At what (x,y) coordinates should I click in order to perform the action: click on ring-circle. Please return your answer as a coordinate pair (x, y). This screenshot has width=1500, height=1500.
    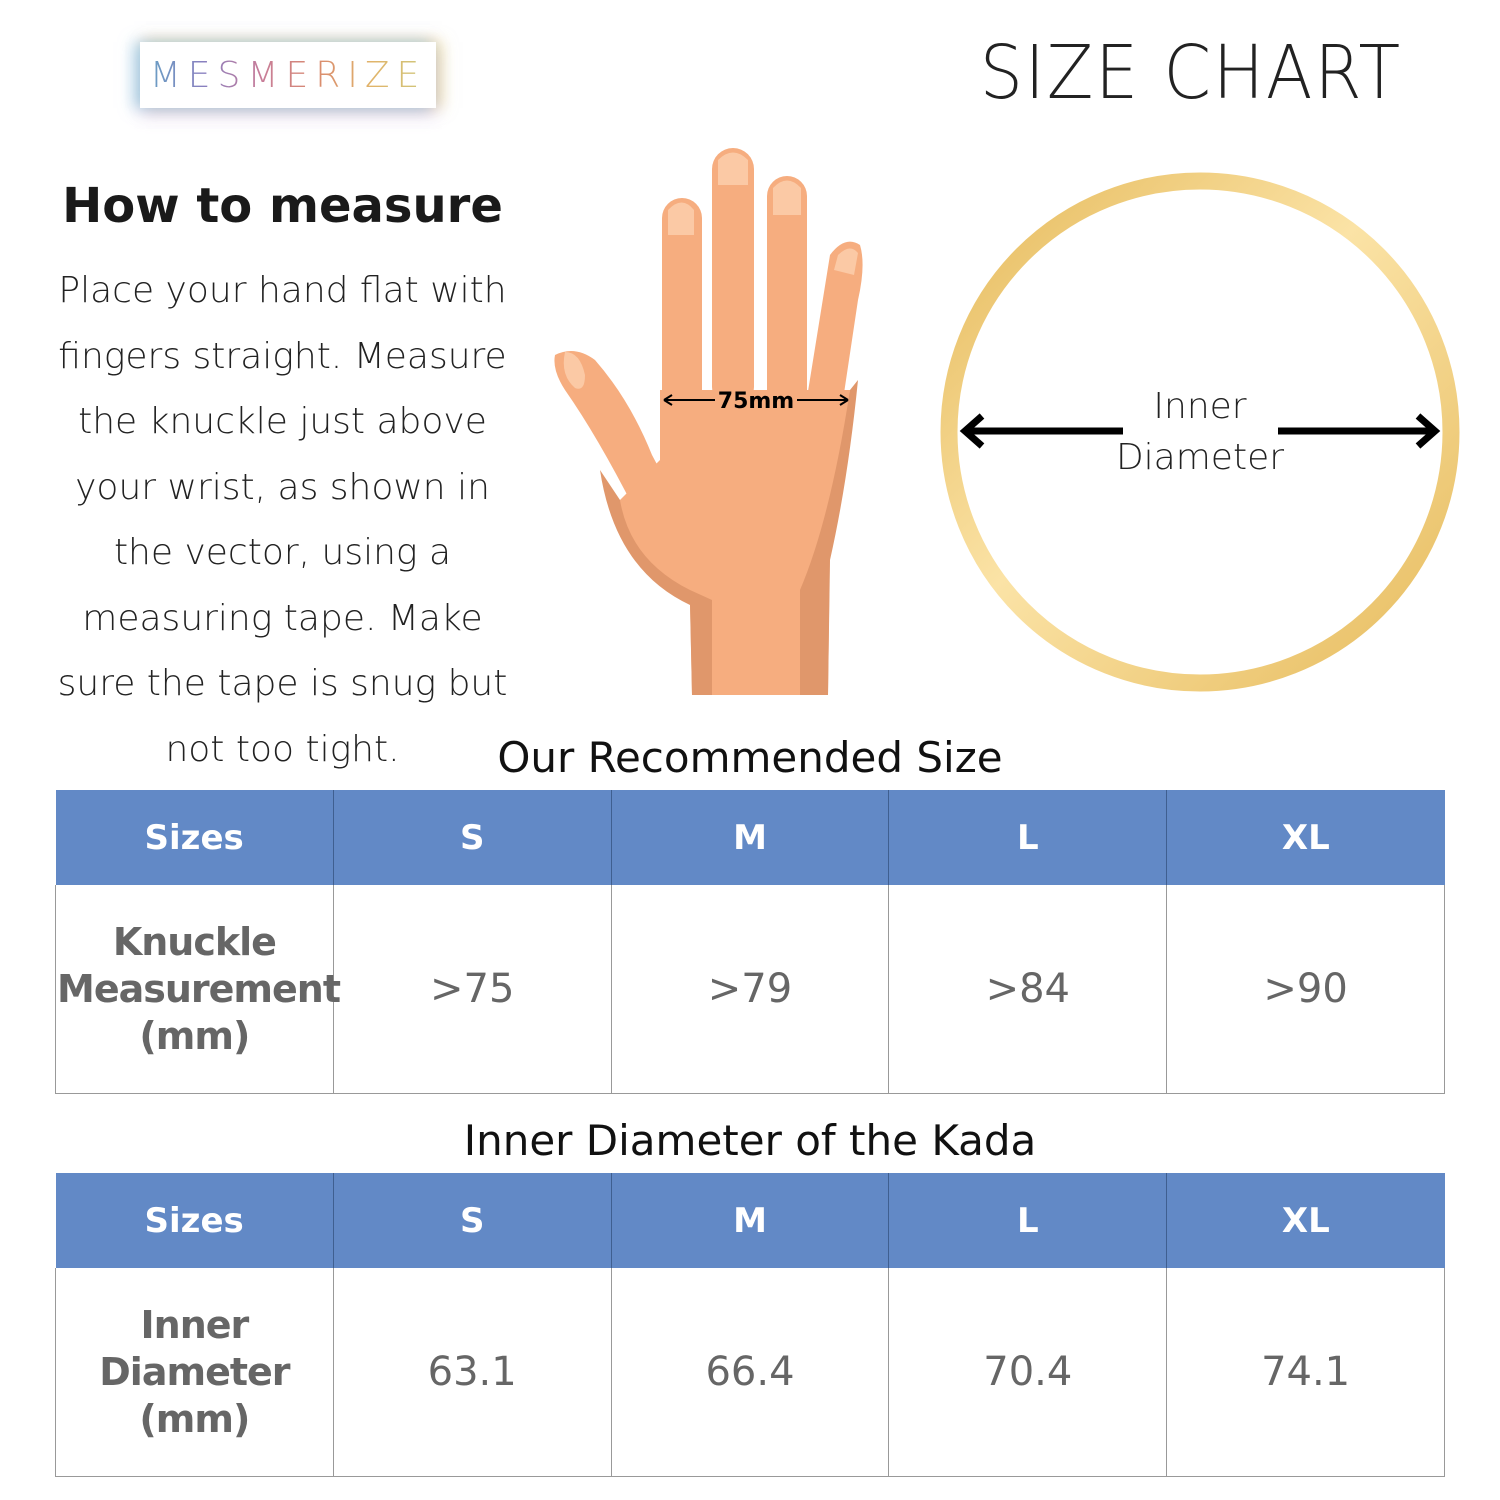
    Looking at the image, I should click on (1200, 432).